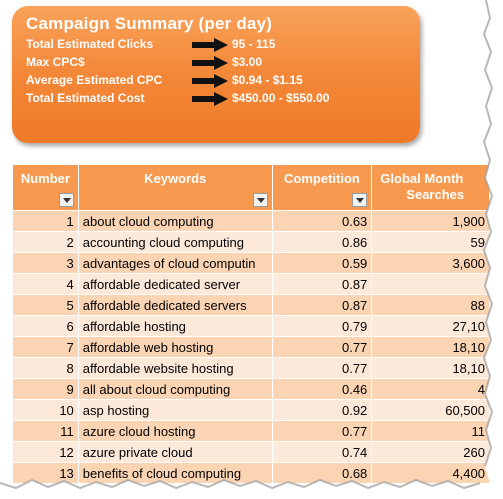  I want to click on summary-row: Total Estimated Clicks 95 - 115, so click(223, 45).